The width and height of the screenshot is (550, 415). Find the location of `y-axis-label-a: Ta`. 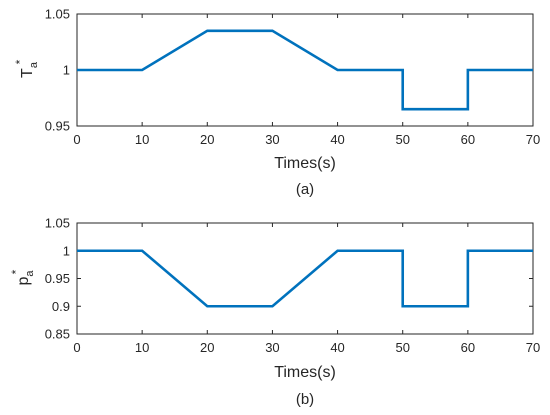

y-axis-label-a: Ta is located at coordinates (29, 69).